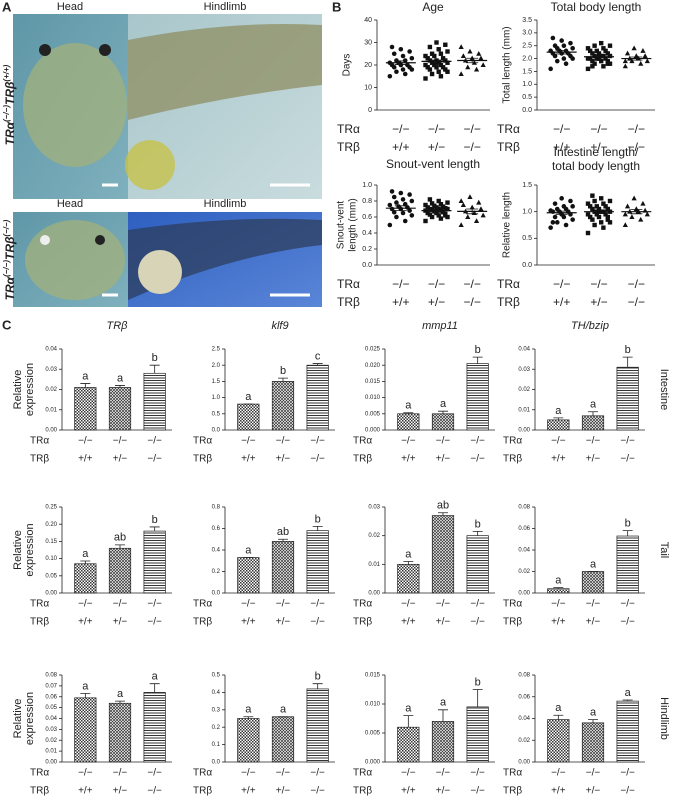 The width and height of the screenshot is (678, 808). What do you see at coordinates (664, 718) in the screenshot?
I see `tissue-label: Hindlimb` at bounding box center [664, 718].